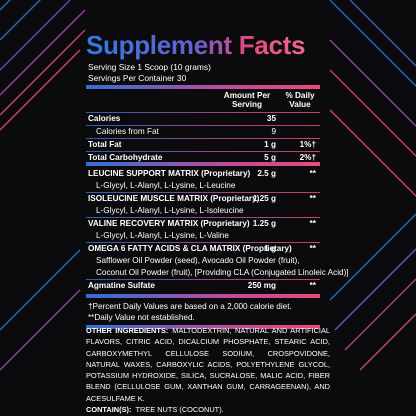 The width and height of the screenshot is (416, 416). Describe the element at coordinates (273, 131) in the screenshot. I see `row-amount: 9` at that location.